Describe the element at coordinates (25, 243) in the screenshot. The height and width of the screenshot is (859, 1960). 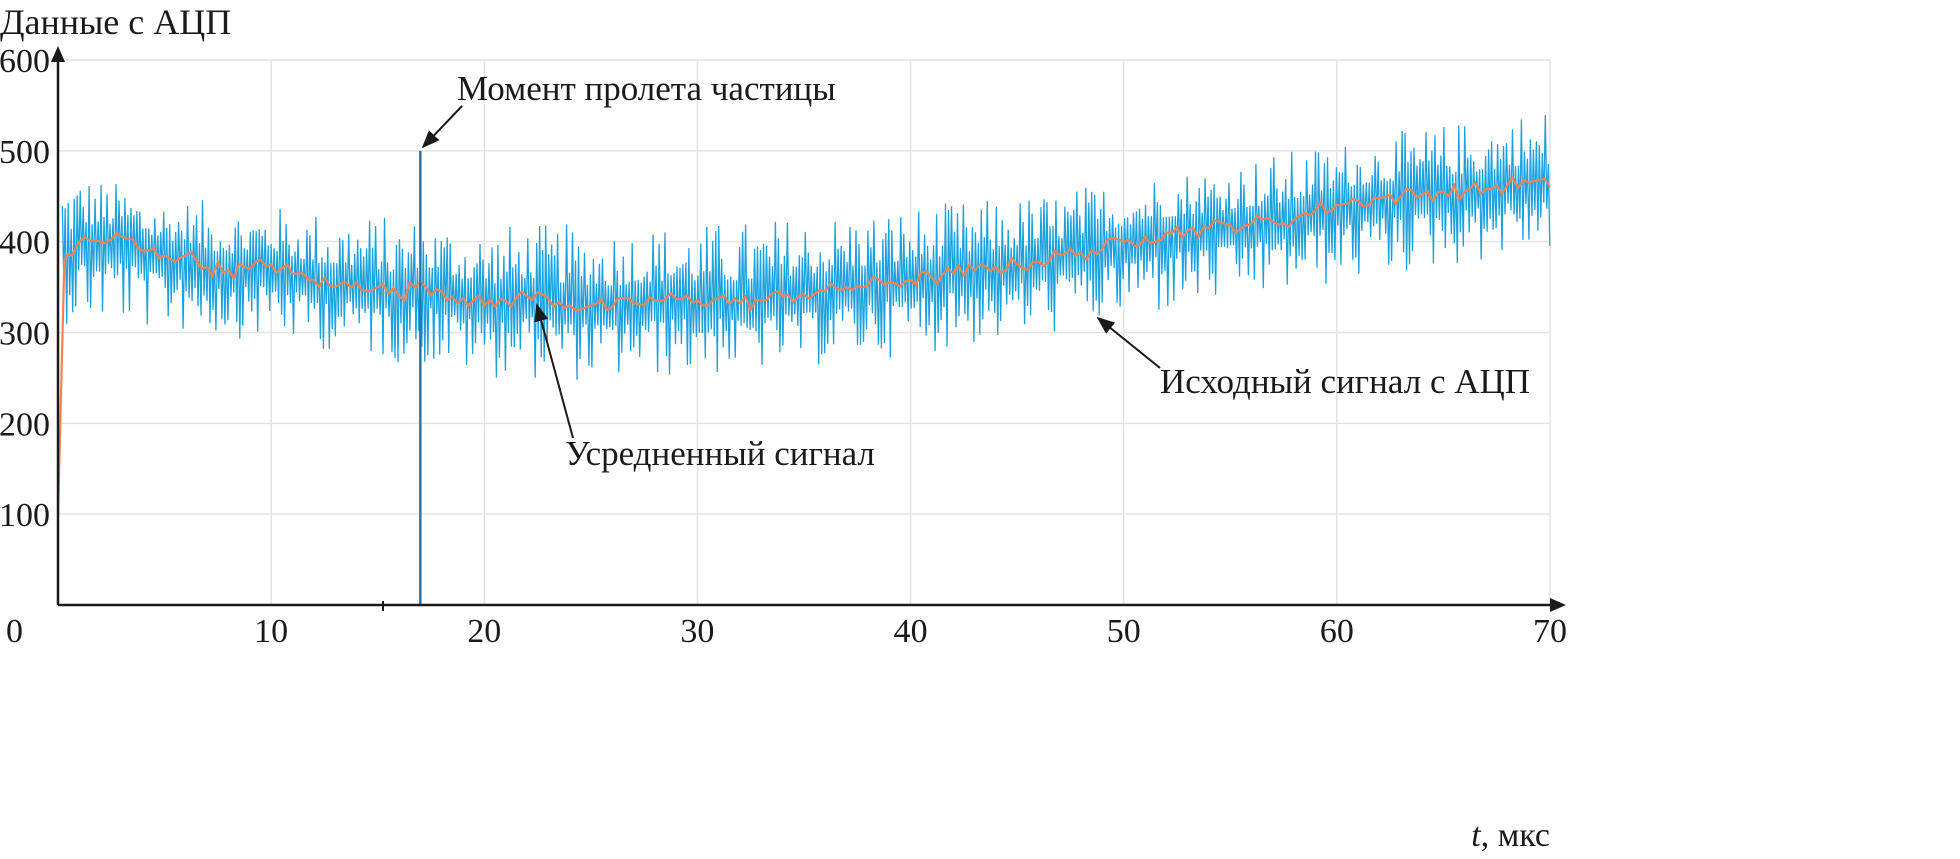
I see `y-tick-label: 400` at that location.